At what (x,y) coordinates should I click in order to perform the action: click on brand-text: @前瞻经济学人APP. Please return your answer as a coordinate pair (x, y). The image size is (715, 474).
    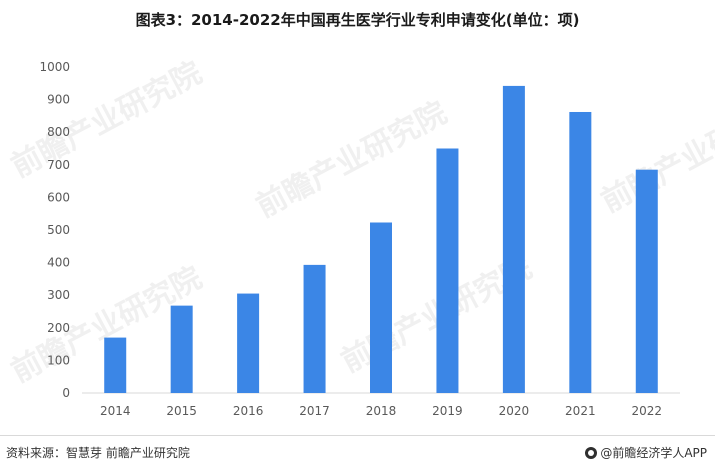
    Looking at the image, I should click on (653, 453).